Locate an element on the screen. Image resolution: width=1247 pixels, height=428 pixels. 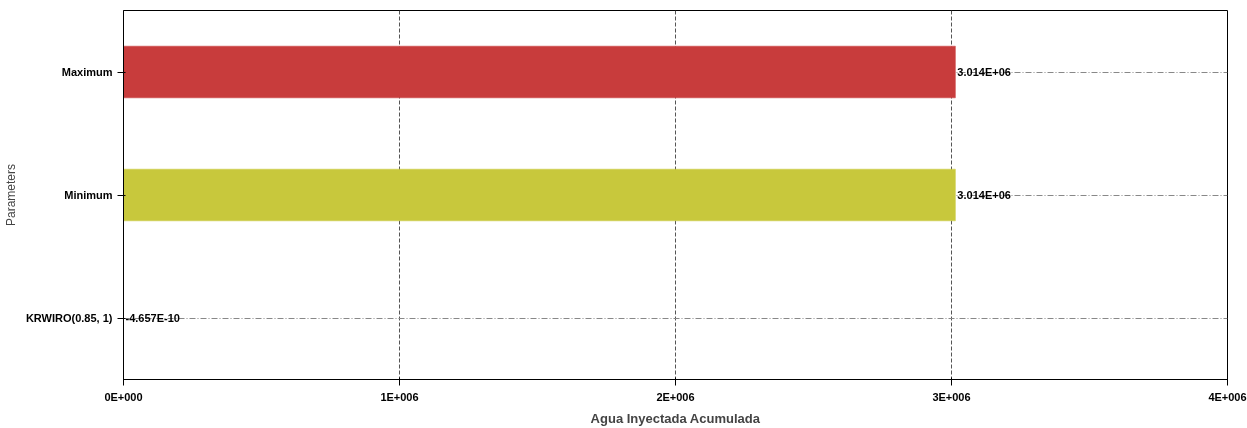
y-tick-label: Minimum is located at coordinates (88, 195).